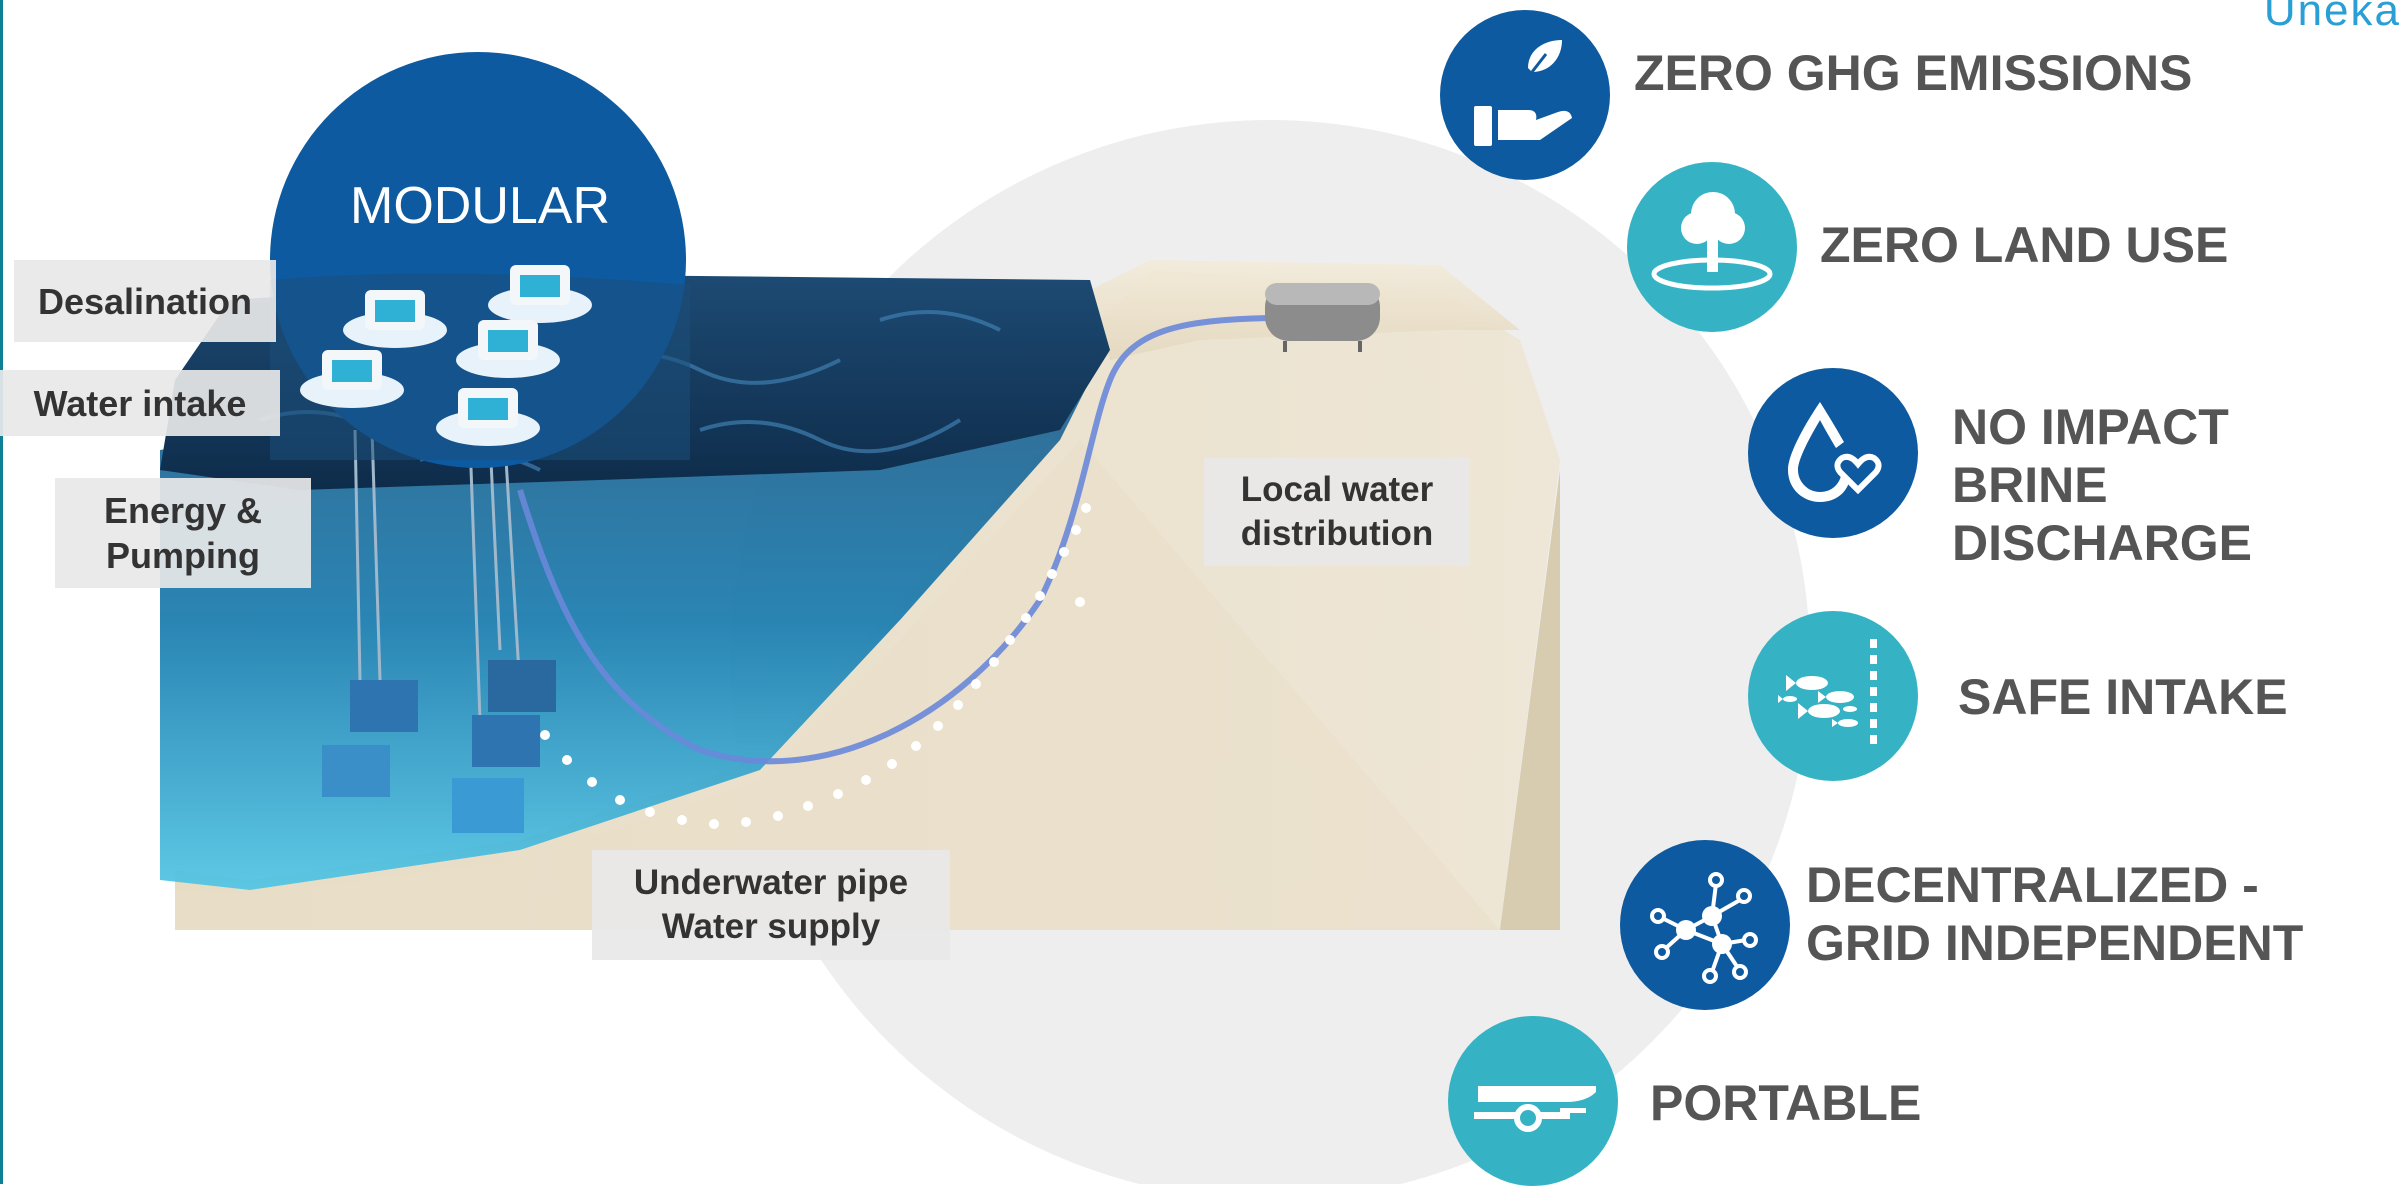 The image size is (2407, 1191). I want to click on modular-heading: MODULAR, so click(480, 206).